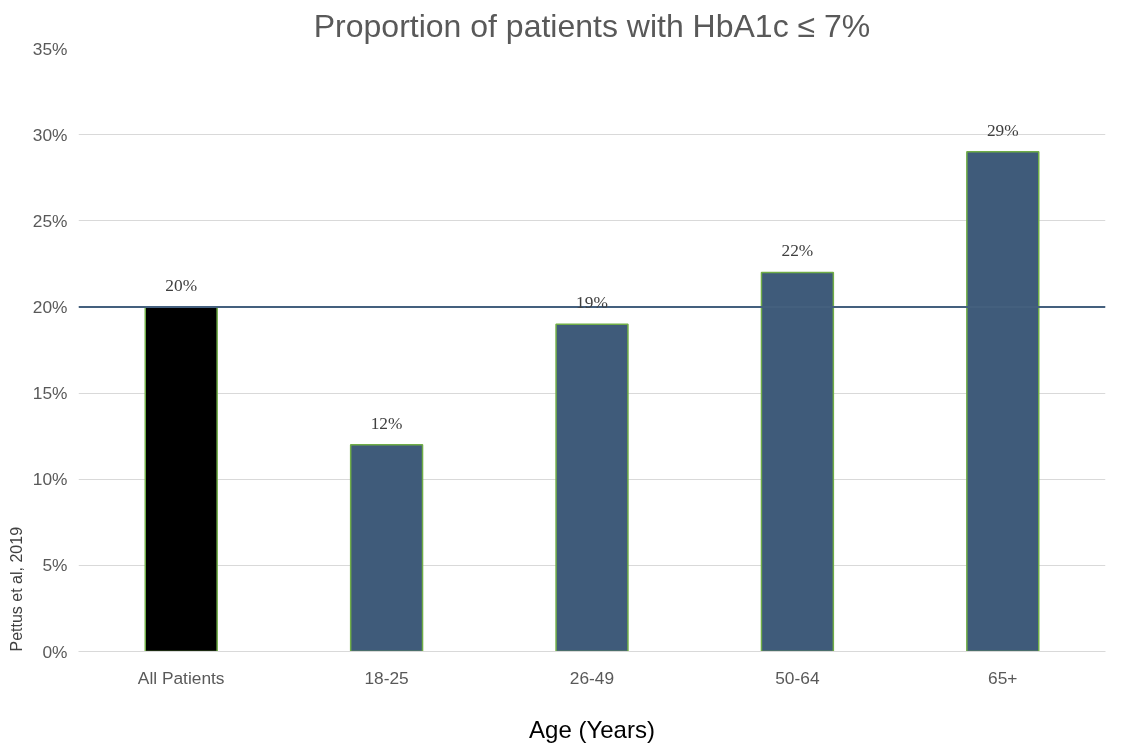 The width and height of the screenshot is (1138, 754). What do you see at coordinates (592, 677) in the screenshot?
I see `x-tick-label: 26-49` at bounding box center [592, 677].